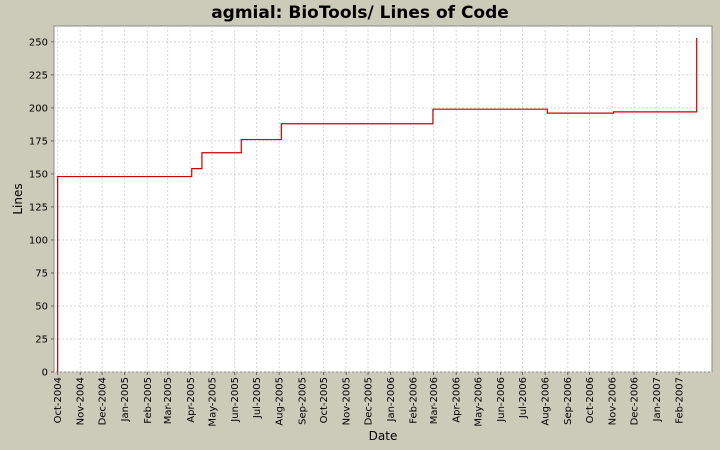  What do you see at coordinates (302, 401) in the screenshot?
I see `x-tick-label: Sep-2005` at bounding box center [302, 401].